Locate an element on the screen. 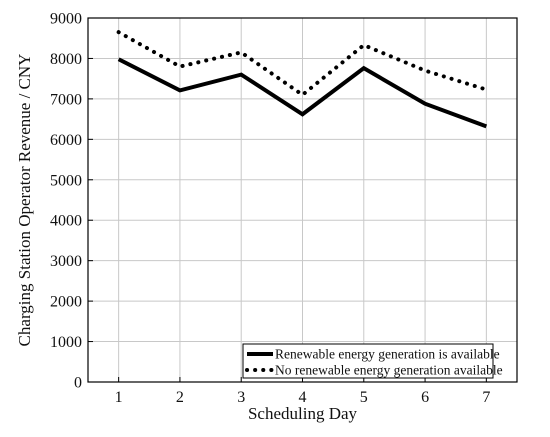  y-tick-label: 8000 is located at coordinates (66, 59).